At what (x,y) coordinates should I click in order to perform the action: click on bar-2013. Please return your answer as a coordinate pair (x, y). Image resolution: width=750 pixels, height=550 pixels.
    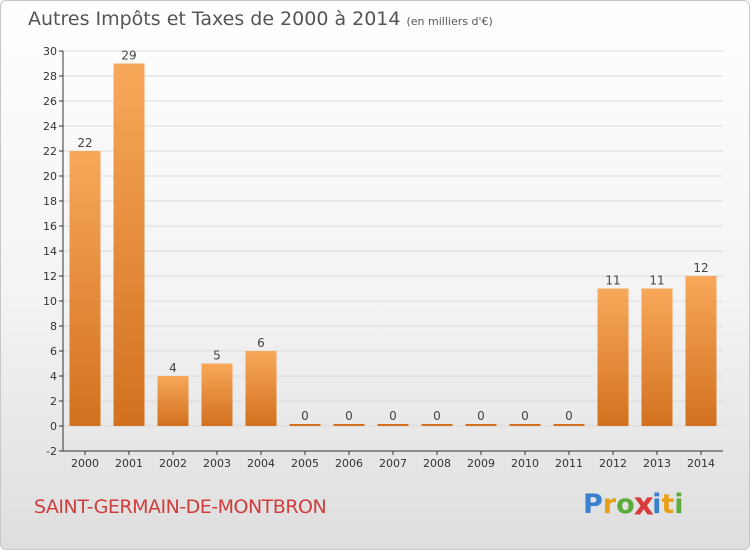
    Looking at the image, I should click on (657, 357).